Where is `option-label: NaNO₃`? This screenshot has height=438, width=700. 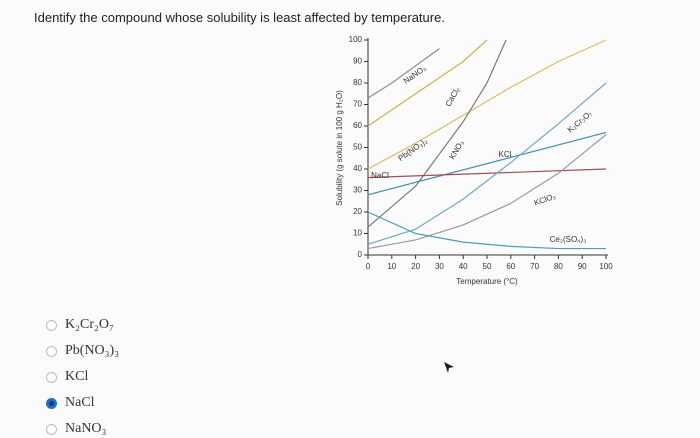 option-label: NaNO₃ is located at coordinates (86, 428).